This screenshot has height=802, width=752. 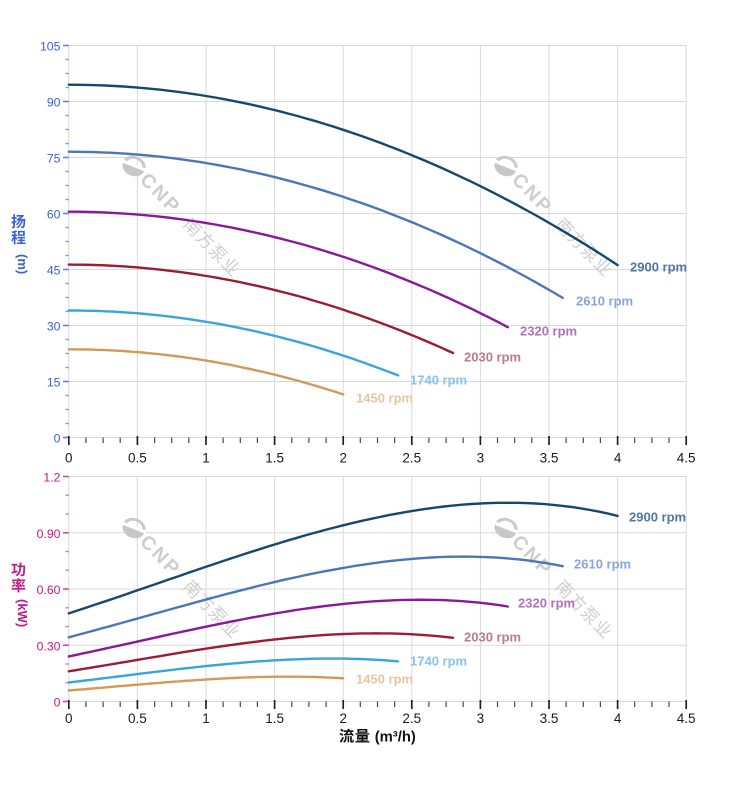 What do you see at coordinates (393, 738) in the screenshot?
I see `svg-text: (m³/h)` at bounding box center [393, 738].